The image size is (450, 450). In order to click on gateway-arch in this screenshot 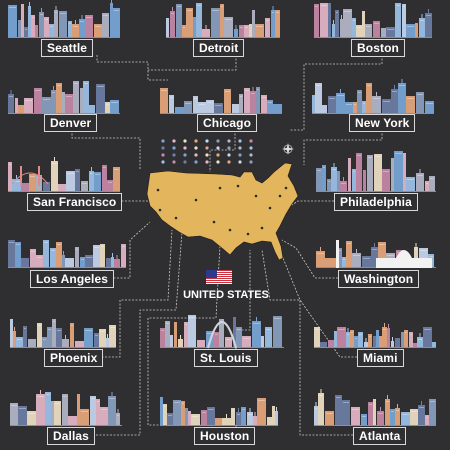, I will do `click(222, 334)`.